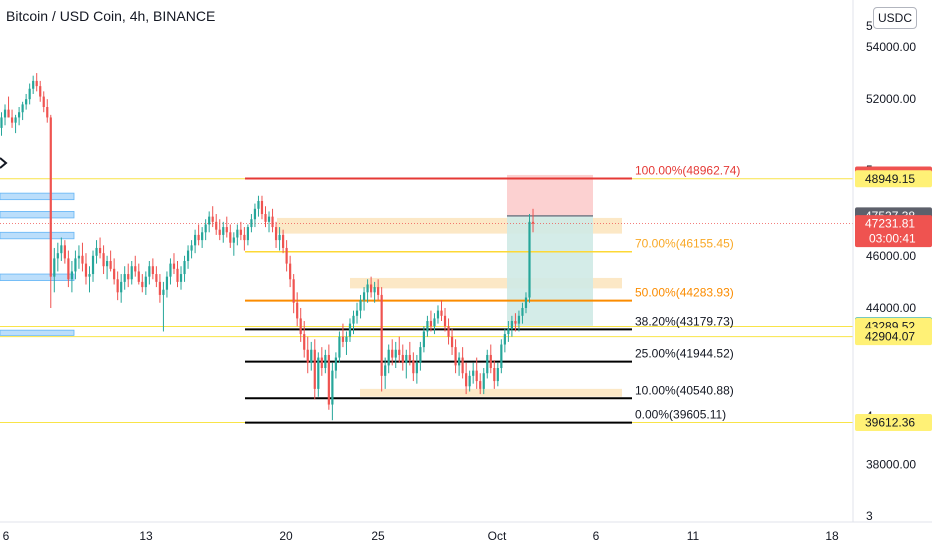 The image size is (932, 550). Describe the element at coordinates (893, 337) in the screenshot. I see `price-tag: 42904.07` at that location.